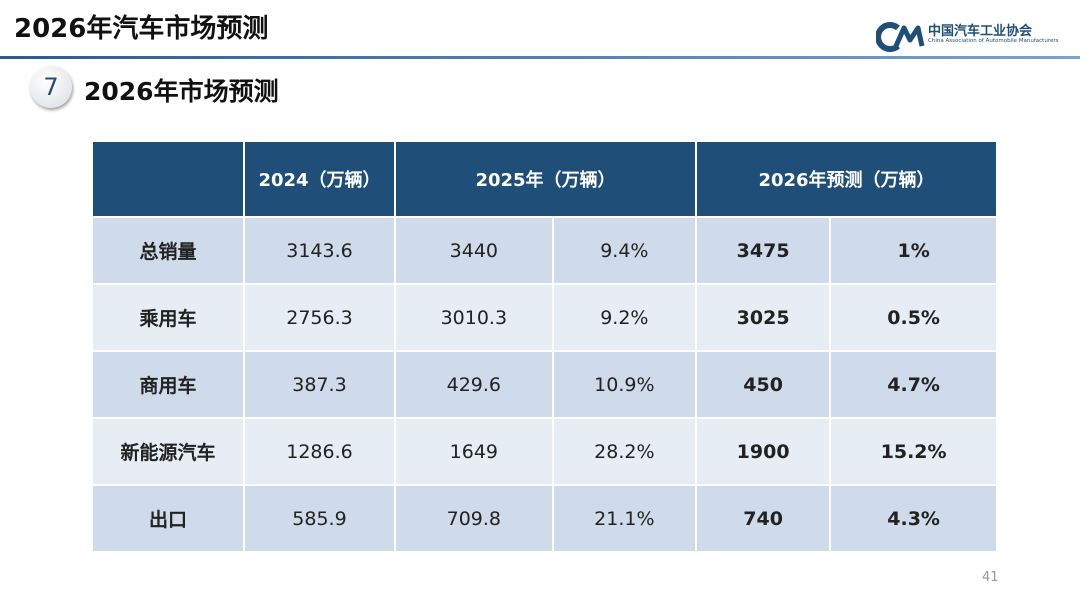 The width and height of the screenshot is (1080, 607). I want to click on row-label: 乘用车, so click(168, 317).